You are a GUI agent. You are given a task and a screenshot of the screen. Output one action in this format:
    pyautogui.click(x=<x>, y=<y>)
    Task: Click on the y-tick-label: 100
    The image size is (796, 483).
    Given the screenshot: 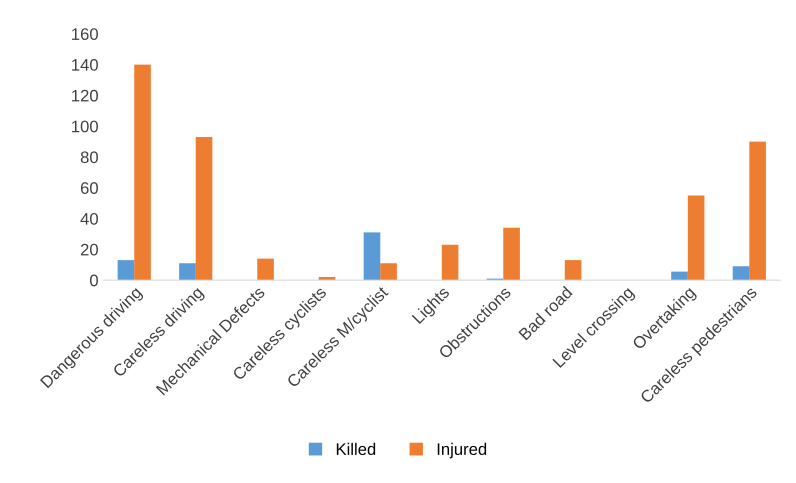 What is the action you would take?
    pyautogui.click(x=85, y=126)
    